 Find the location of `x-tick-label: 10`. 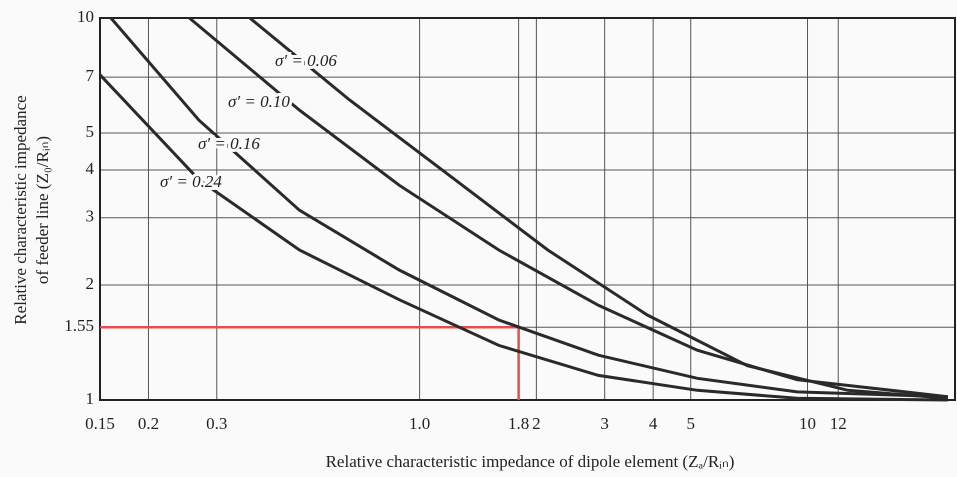

x-tick-label: 10 is located at coordinates (807, 423).